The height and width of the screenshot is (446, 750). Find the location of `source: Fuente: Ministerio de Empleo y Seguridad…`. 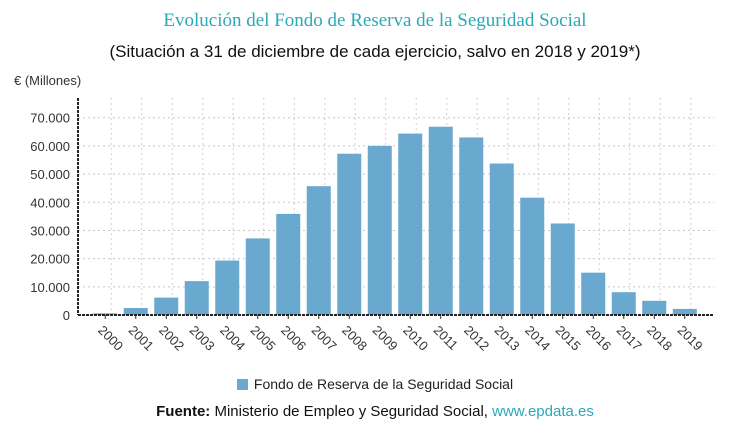

source: Fuente: Ministerio de Empleo y Seguridad… is located at coordinates (375, 411).